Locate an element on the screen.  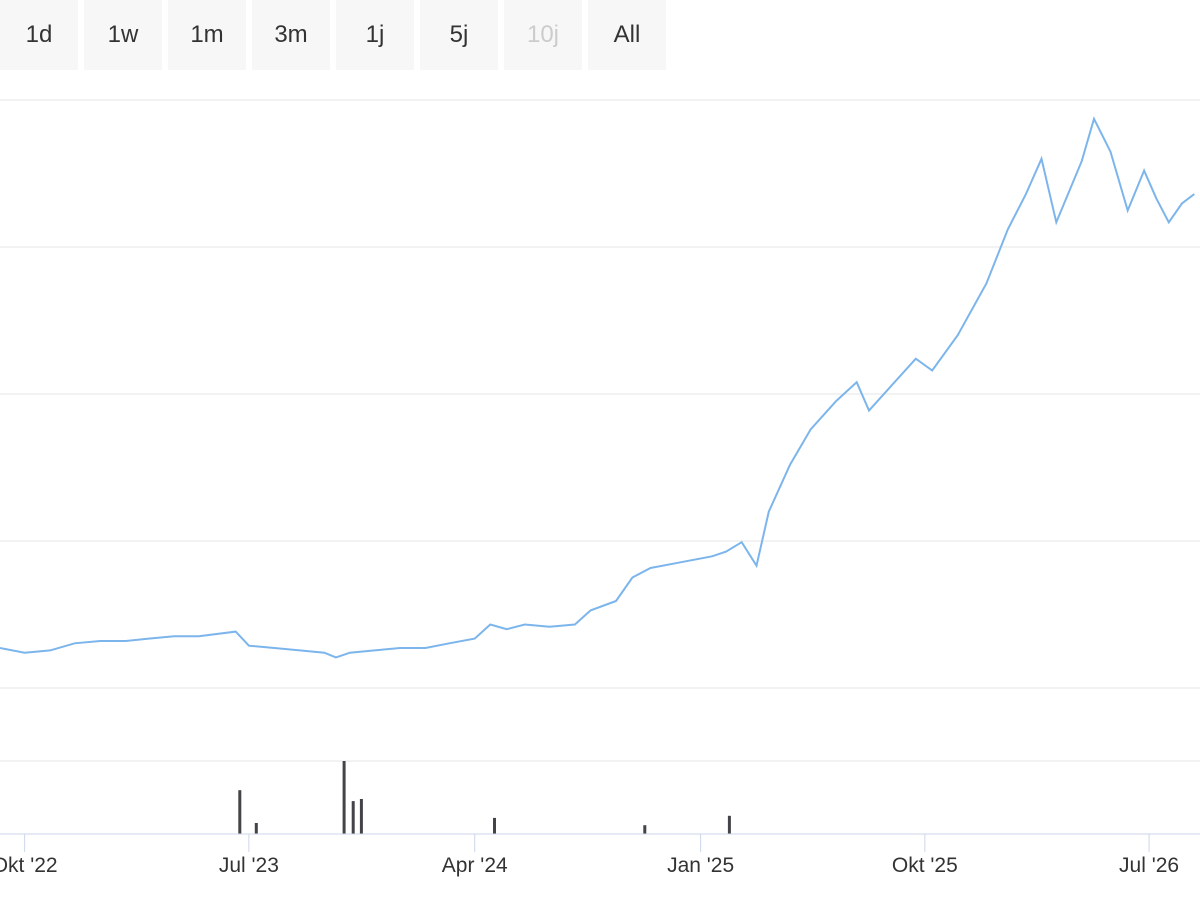
x-axis-tick-label: Apr '24 is located at coordinates (475, 865).